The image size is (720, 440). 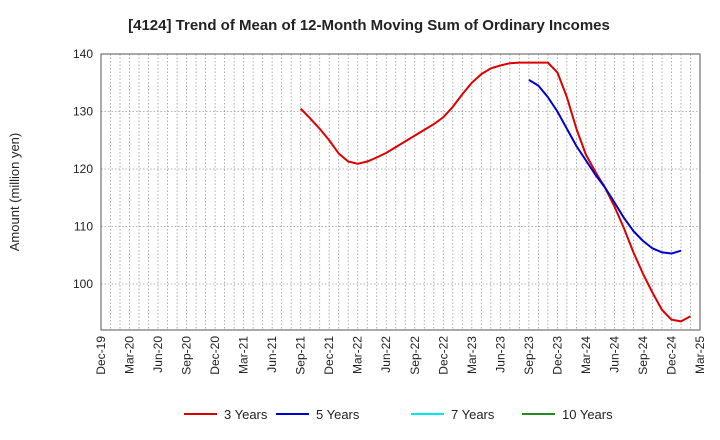 I want to click on x-tick-label: Mar-23, so click(x=472, y=355).